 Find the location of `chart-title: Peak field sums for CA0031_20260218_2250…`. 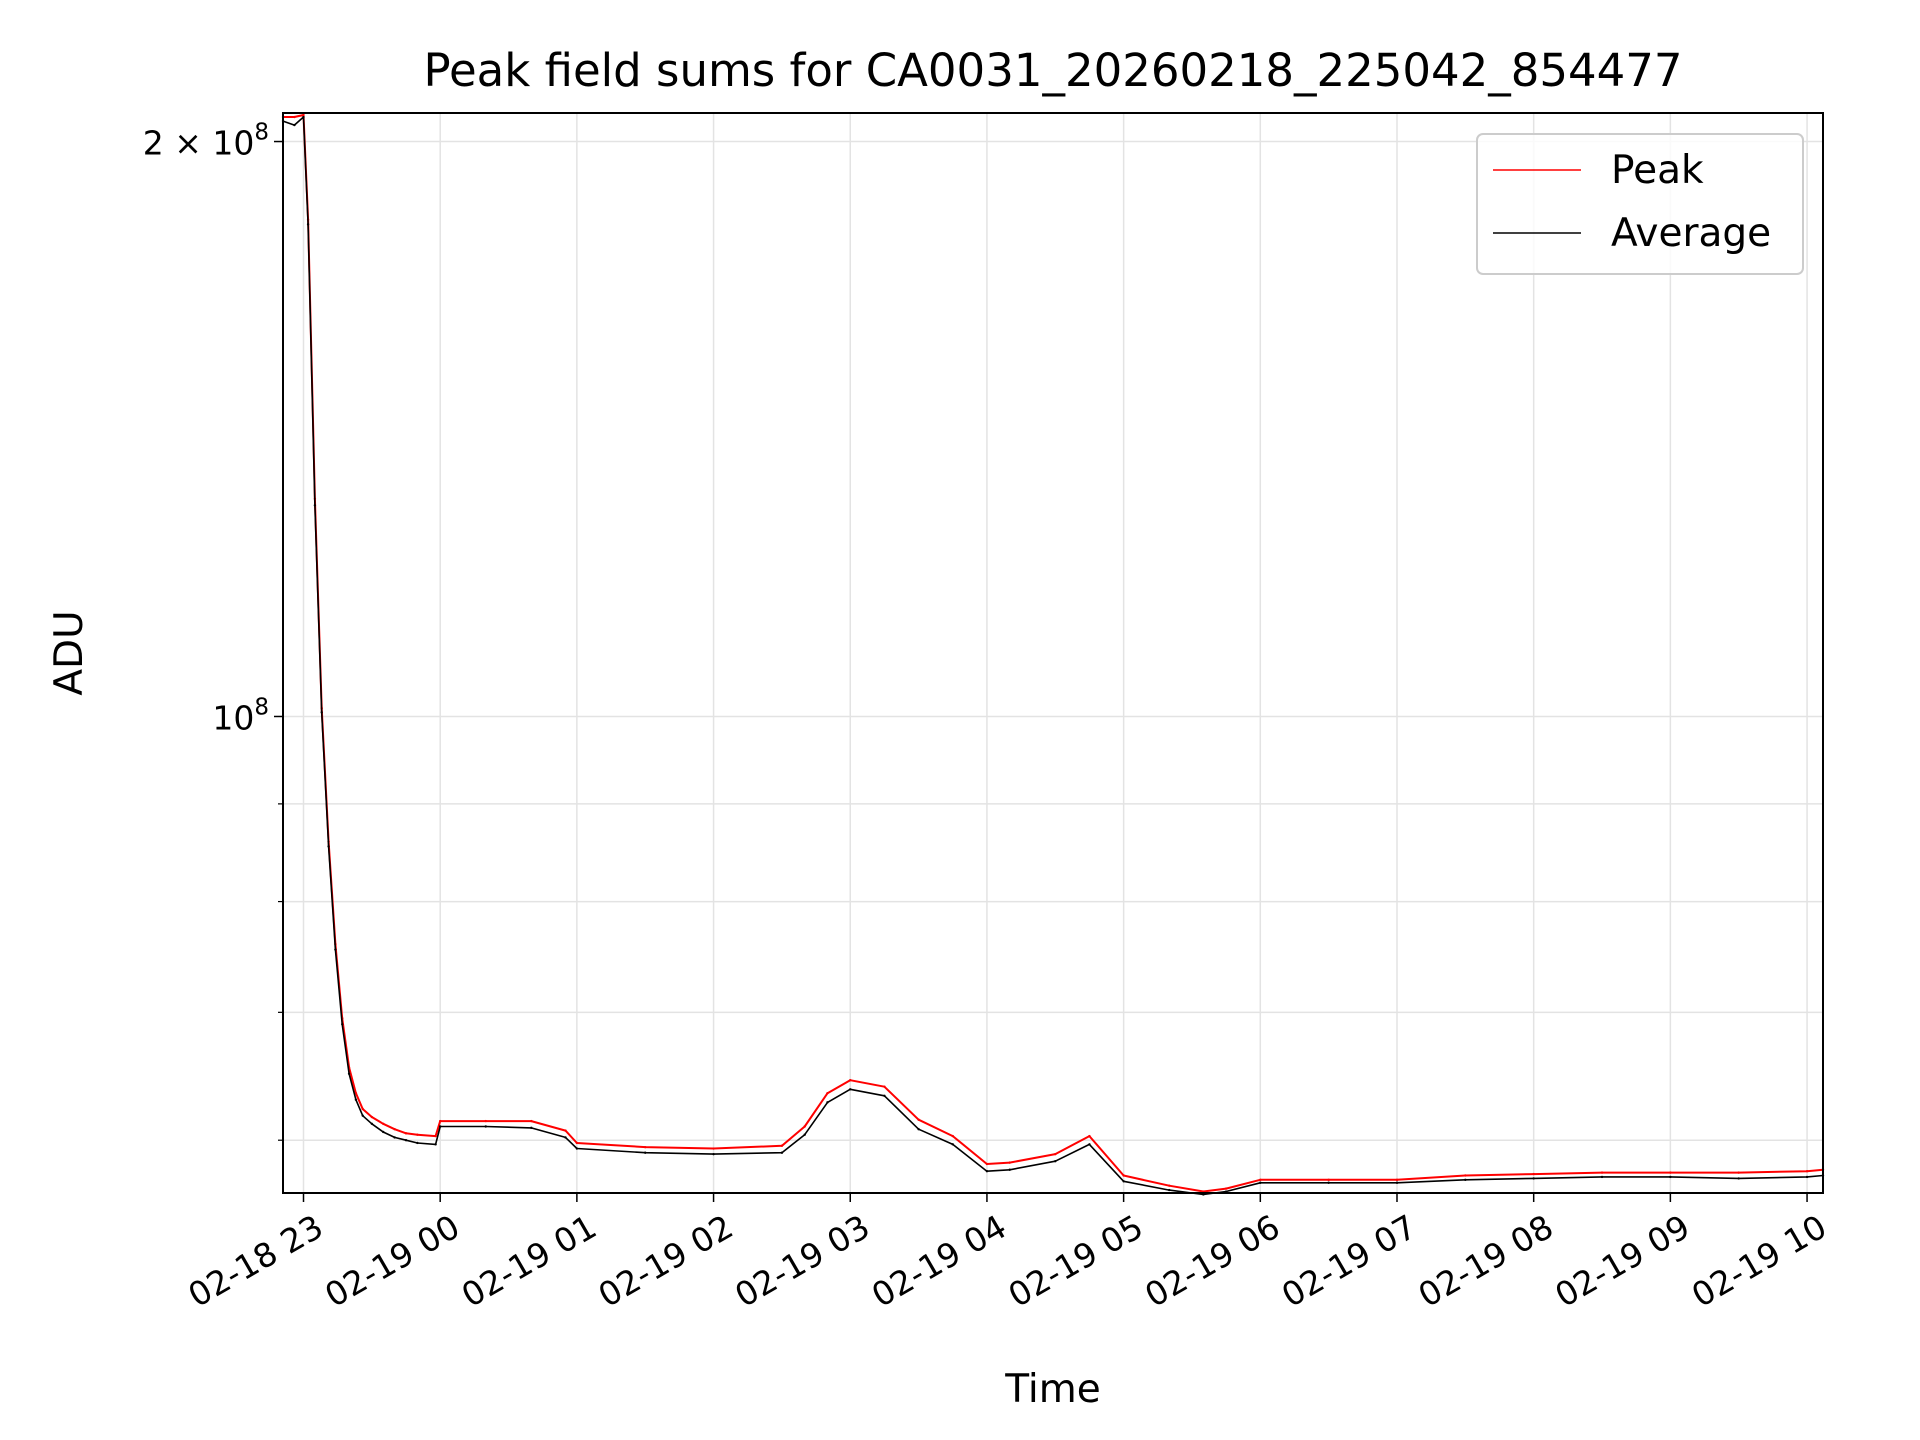

chart-title: Peak field sums for CA0031_20260218_2250… is located at coordinates (1052, 70).